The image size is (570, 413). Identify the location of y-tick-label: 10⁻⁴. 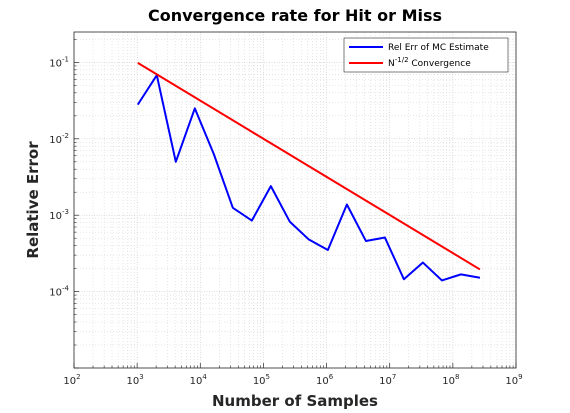
(59, 292).